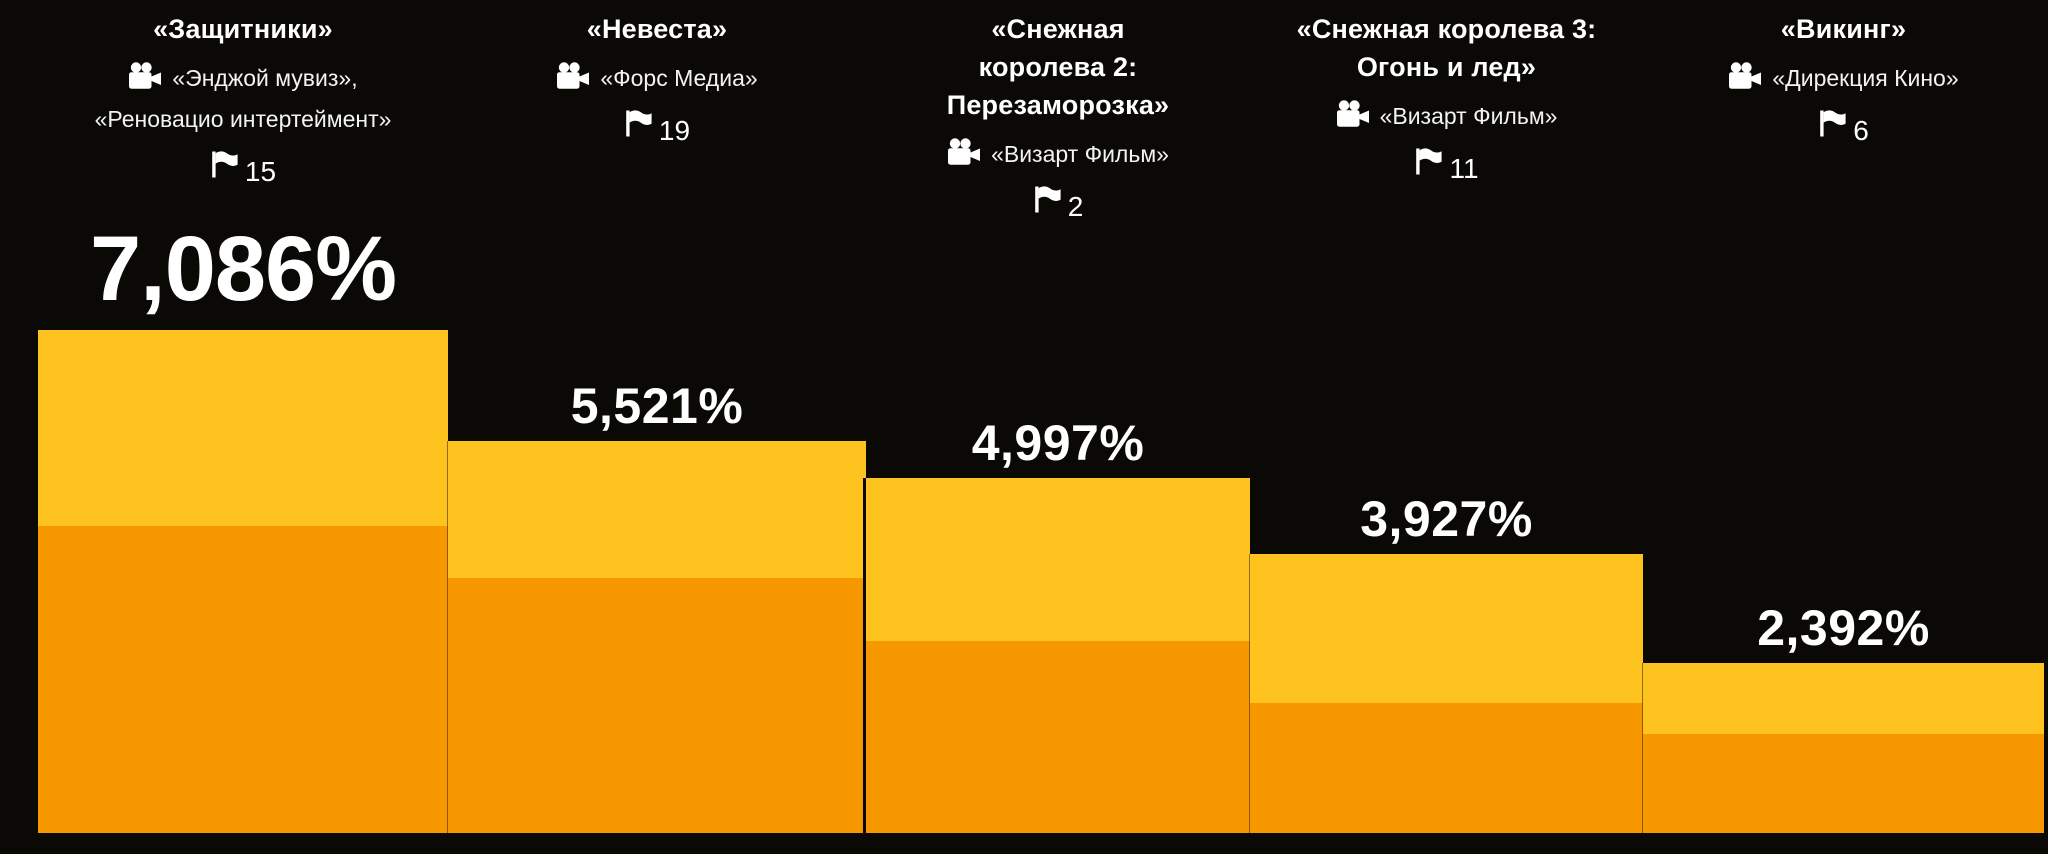  I want to click on film-title: «Защитники», so click(243, 29).